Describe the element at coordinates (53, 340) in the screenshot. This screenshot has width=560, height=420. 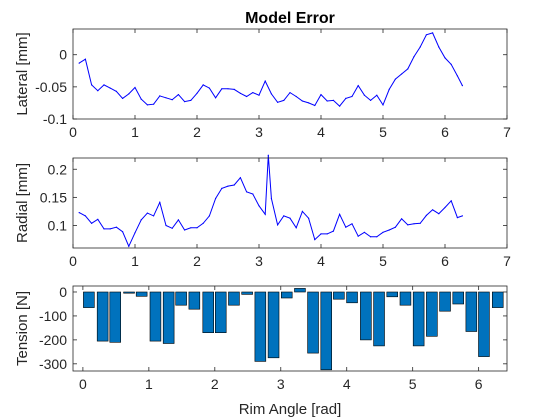
I see `y-tick-label: -200` at that location.